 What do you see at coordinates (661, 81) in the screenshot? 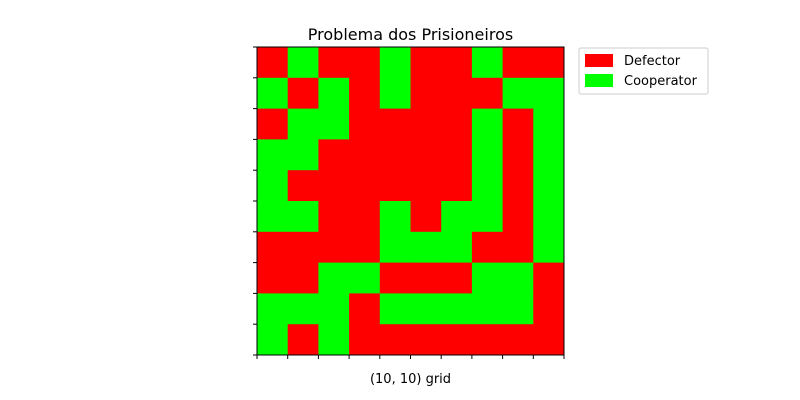
I see `legend-label-cooperator: Cooperator` at bounding box center [661, 81].